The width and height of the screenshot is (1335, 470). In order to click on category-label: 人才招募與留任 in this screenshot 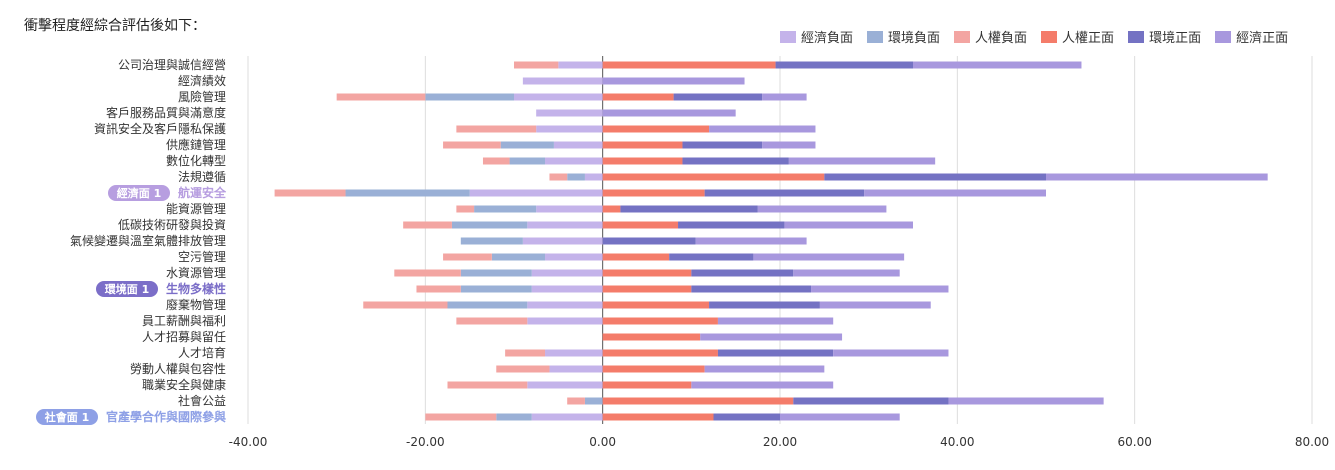, I will do `click(184, 337)`.